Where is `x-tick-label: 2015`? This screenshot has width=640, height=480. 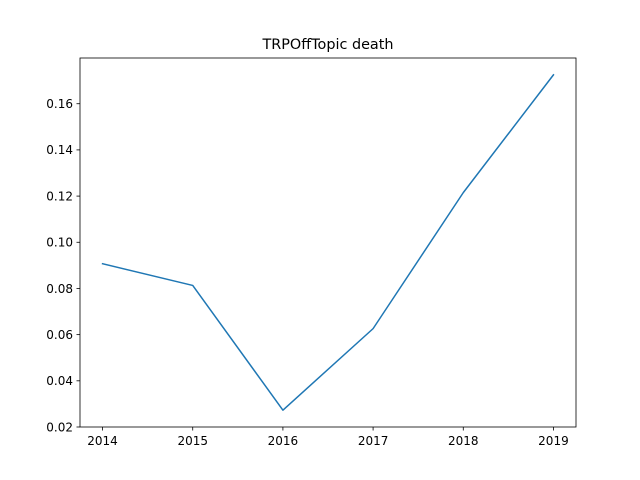 x-tick-label: 2015 is located at coordinates (192, 441).